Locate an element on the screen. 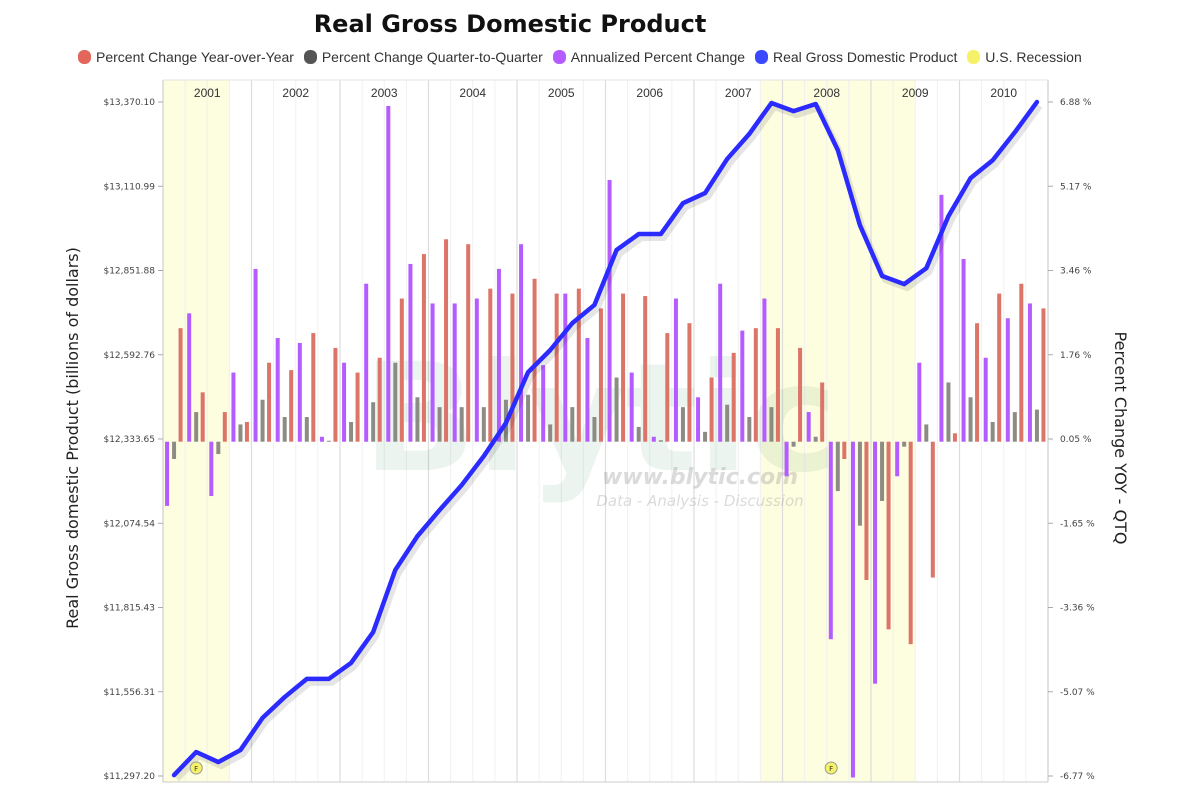  year-label: 2003 is located at coordinates (384, 93).